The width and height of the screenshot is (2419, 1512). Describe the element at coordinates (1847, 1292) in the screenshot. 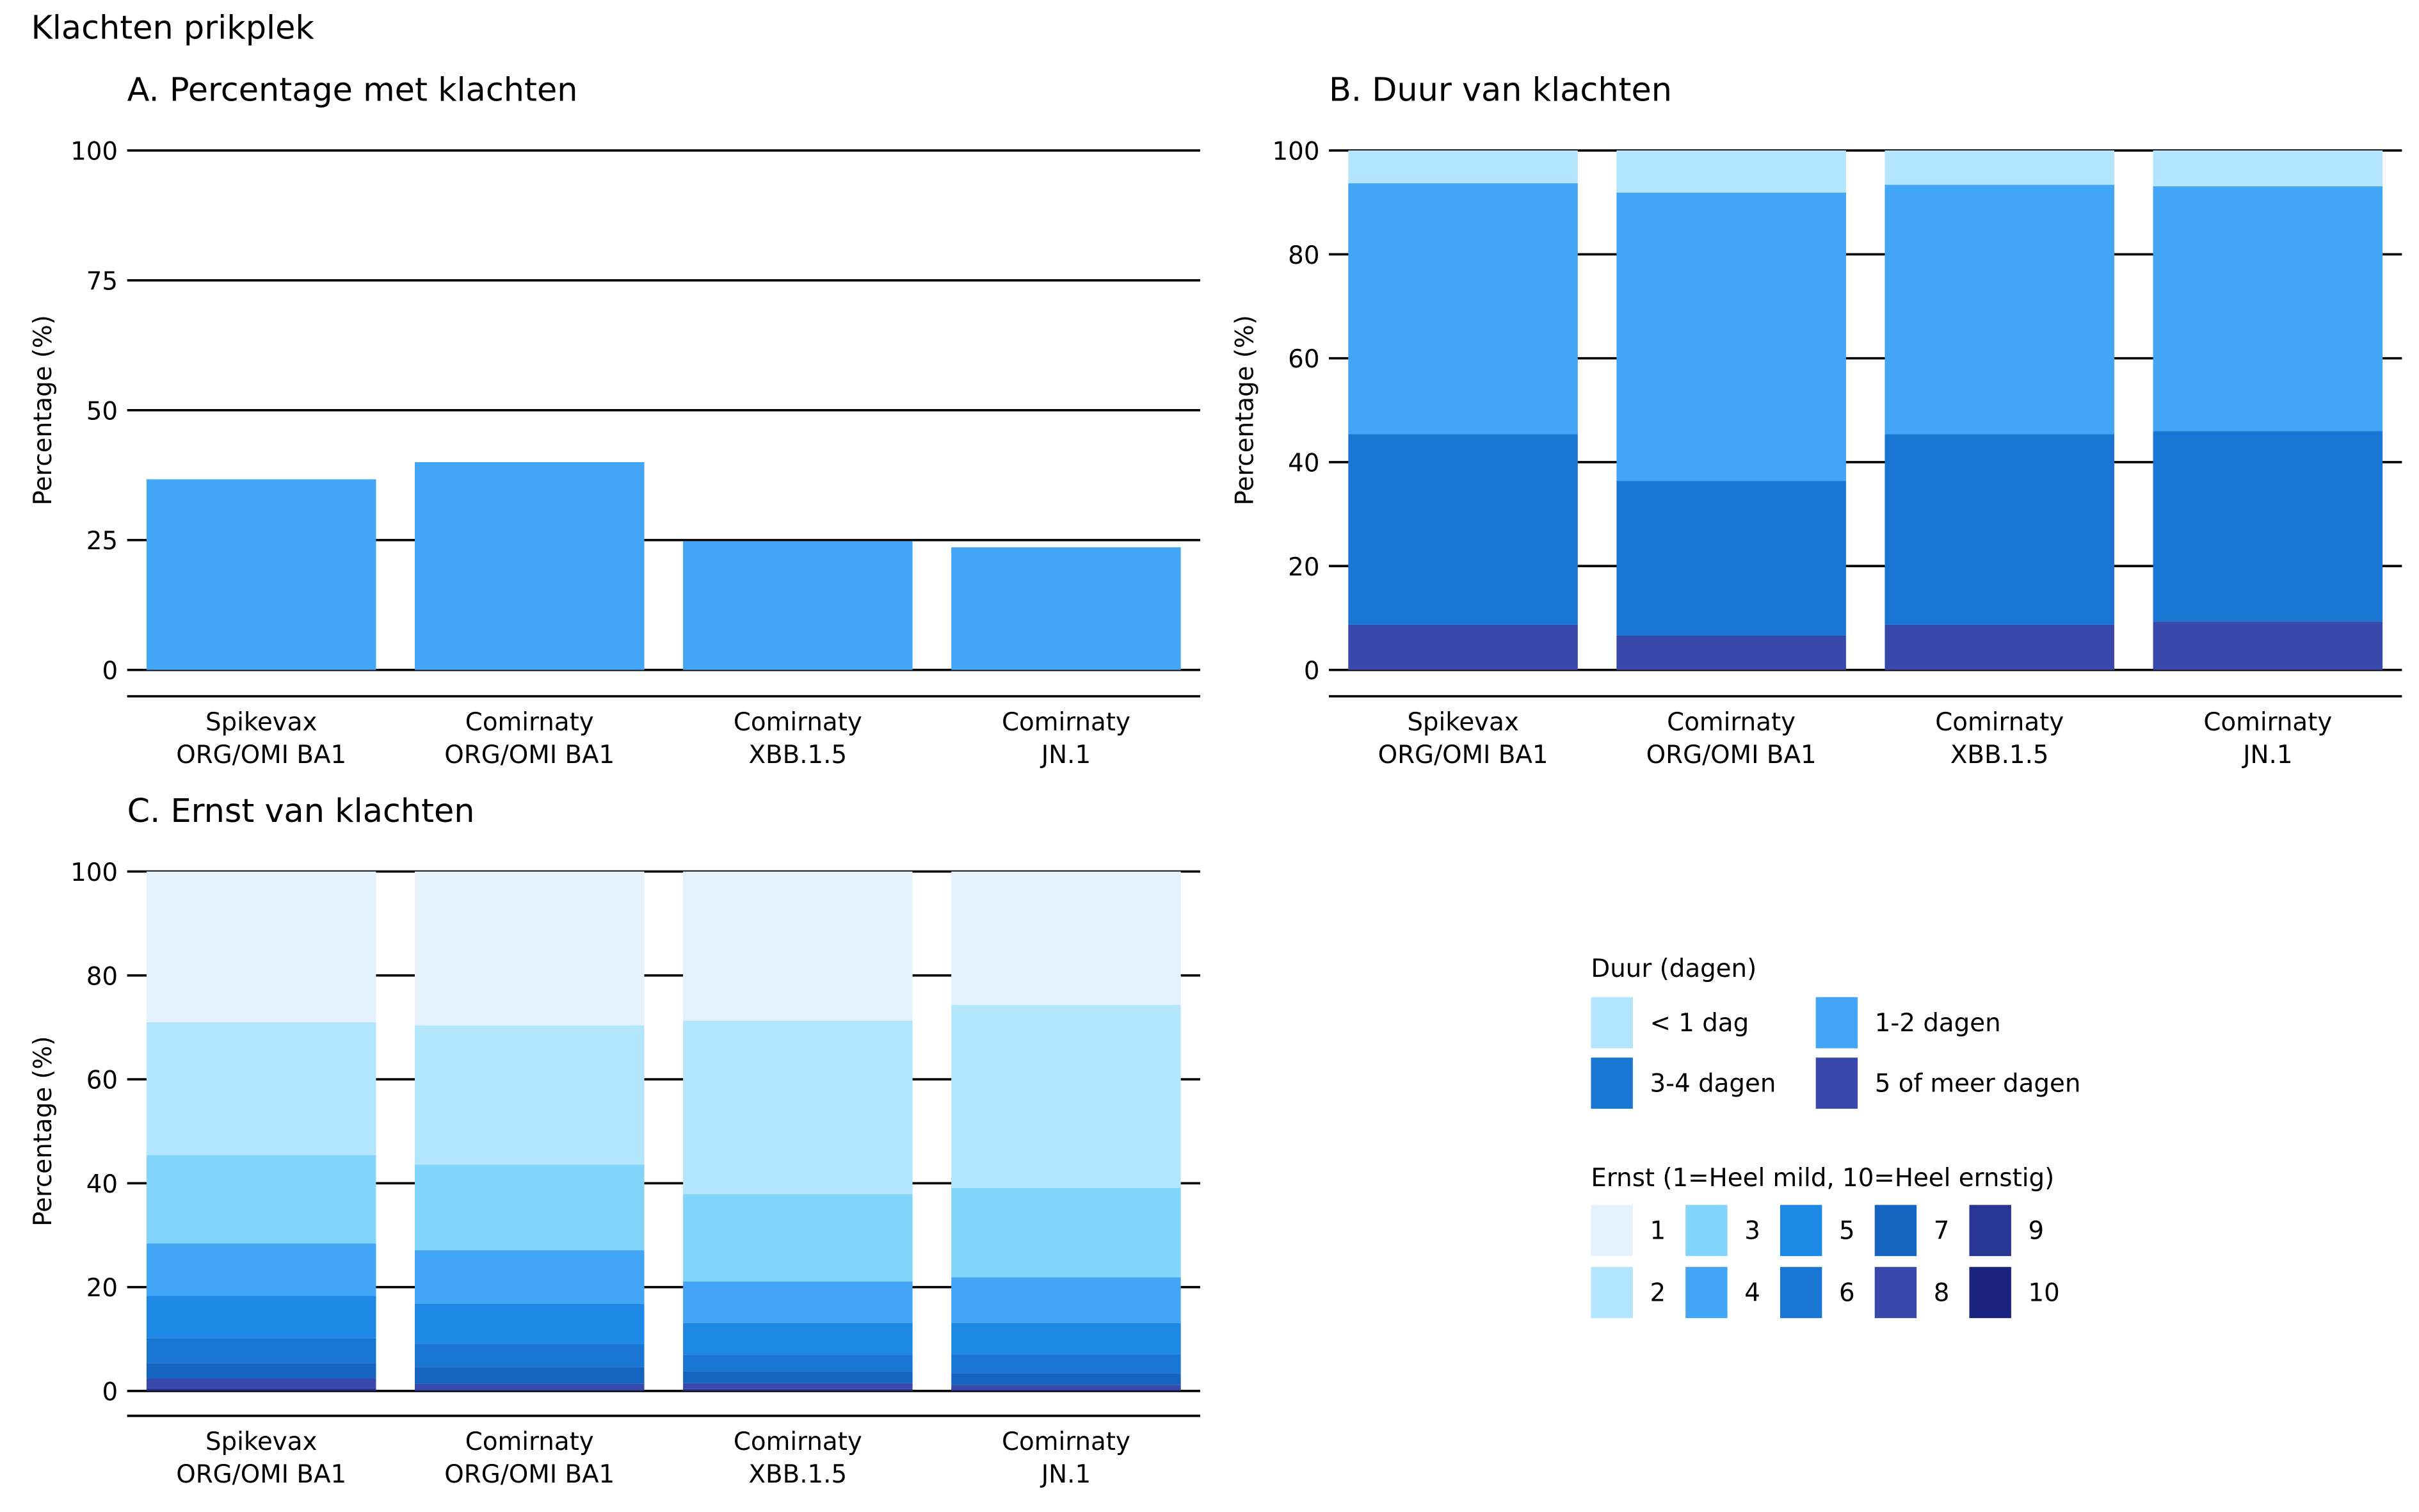

I see `legend-label: 6` at that location.